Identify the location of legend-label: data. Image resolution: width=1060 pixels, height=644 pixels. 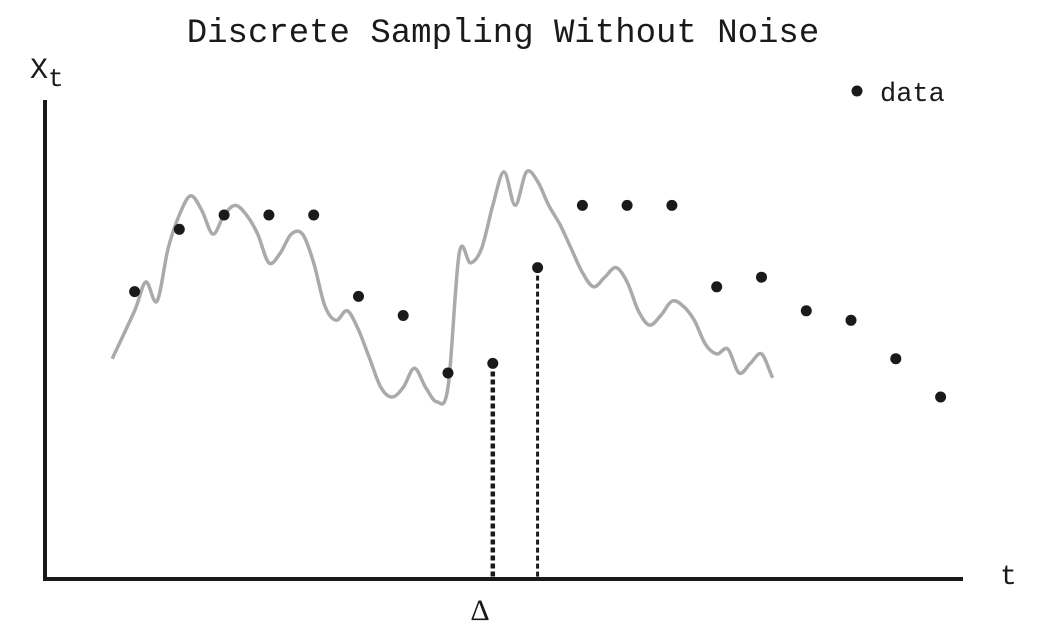
(912, 95).